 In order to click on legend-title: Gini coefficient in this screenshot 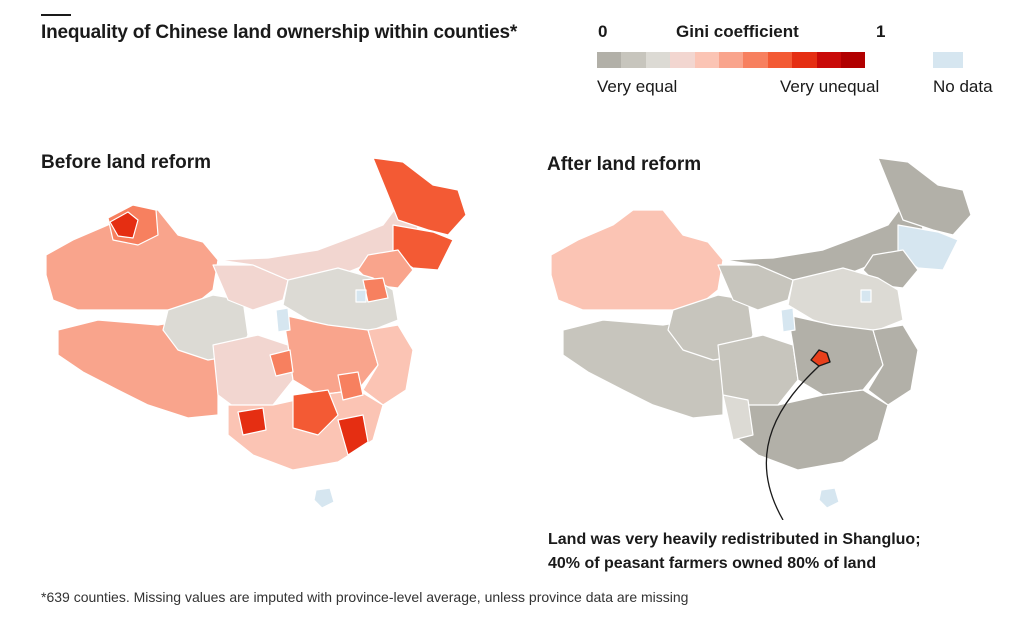, I will do `click(737, 31)`.